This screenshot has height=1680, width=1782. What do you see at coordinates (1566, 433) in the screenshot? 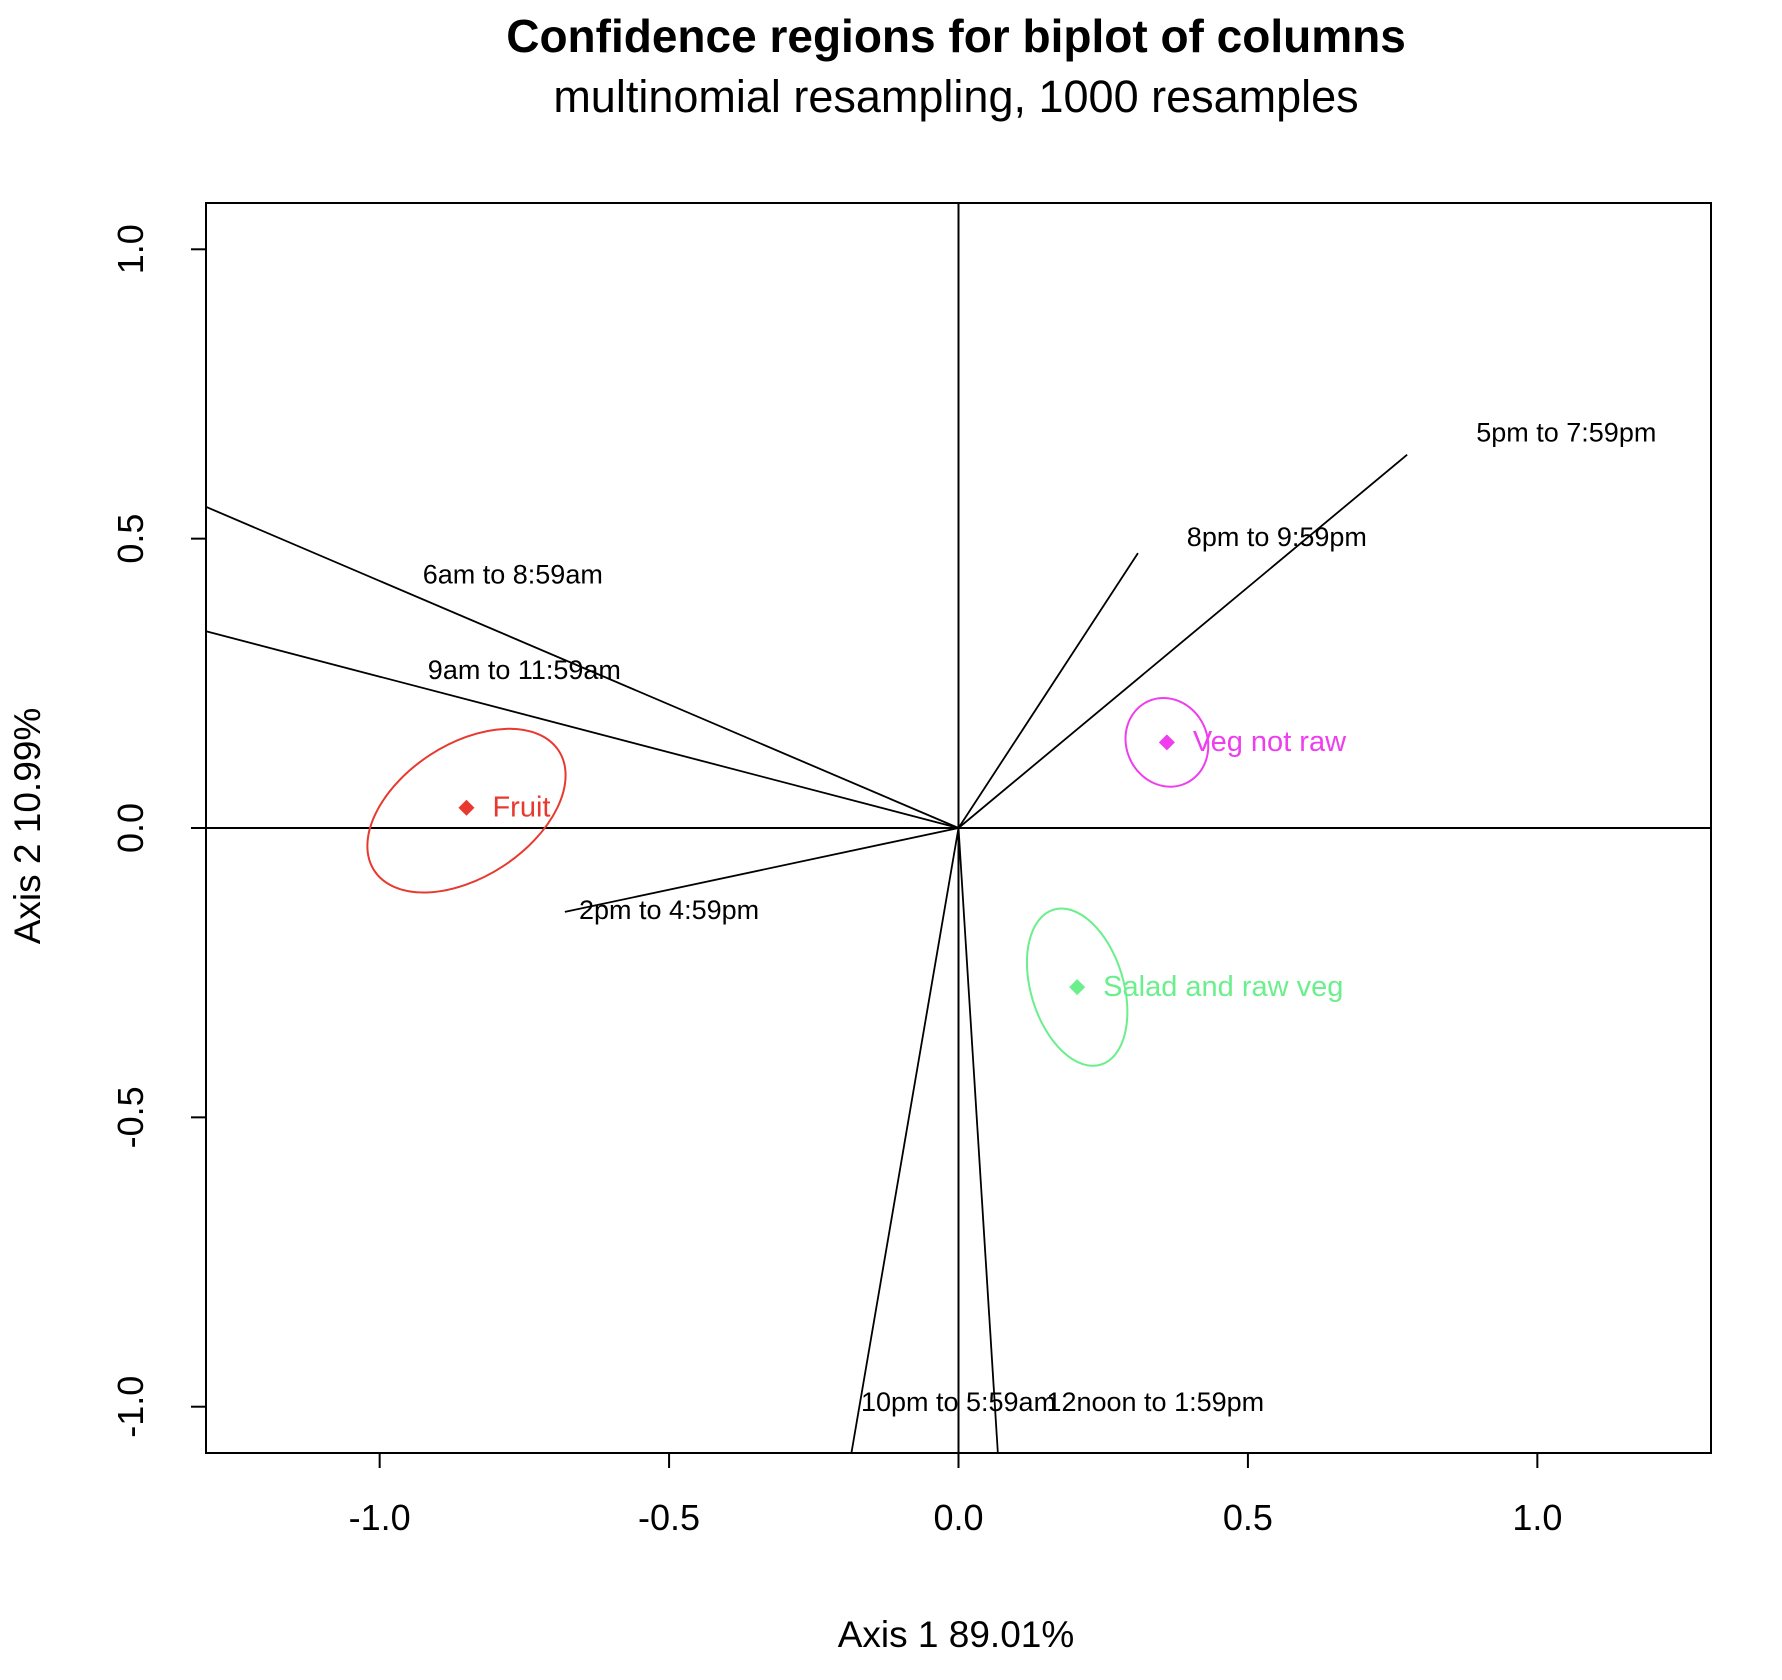
I see `vector-label: 5pm to 7:59pm` at bounding box center [1566, 433].